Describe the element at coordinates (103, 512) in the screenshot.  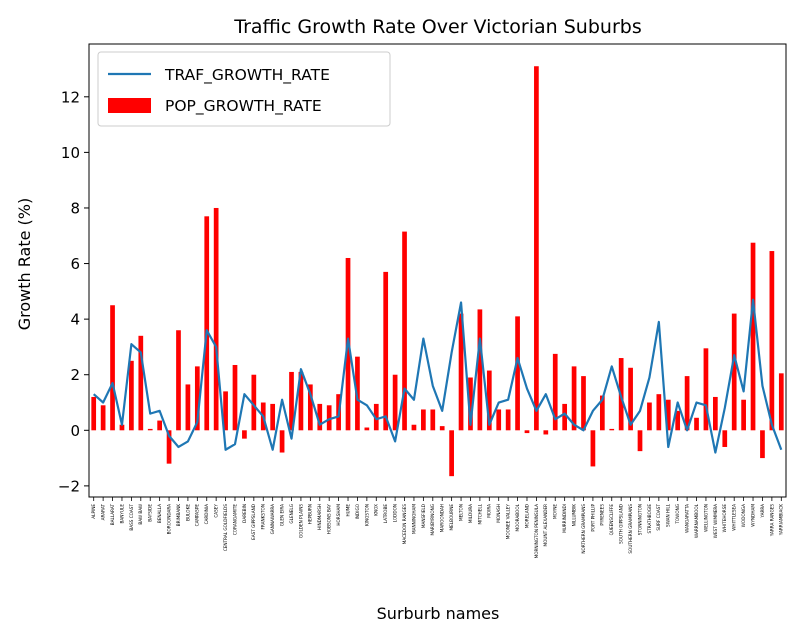
I see `x-tick-label: ARARAT` at that location.